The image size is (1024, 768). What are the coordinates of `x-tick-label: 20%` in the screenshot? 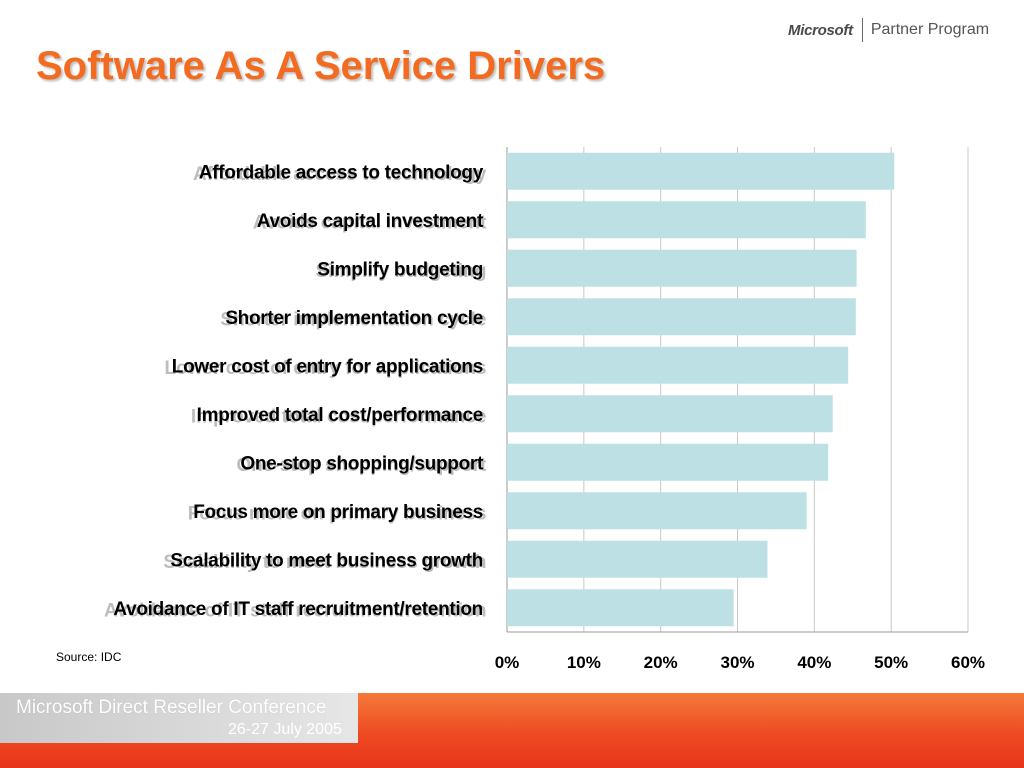 It's located at (661, 662).